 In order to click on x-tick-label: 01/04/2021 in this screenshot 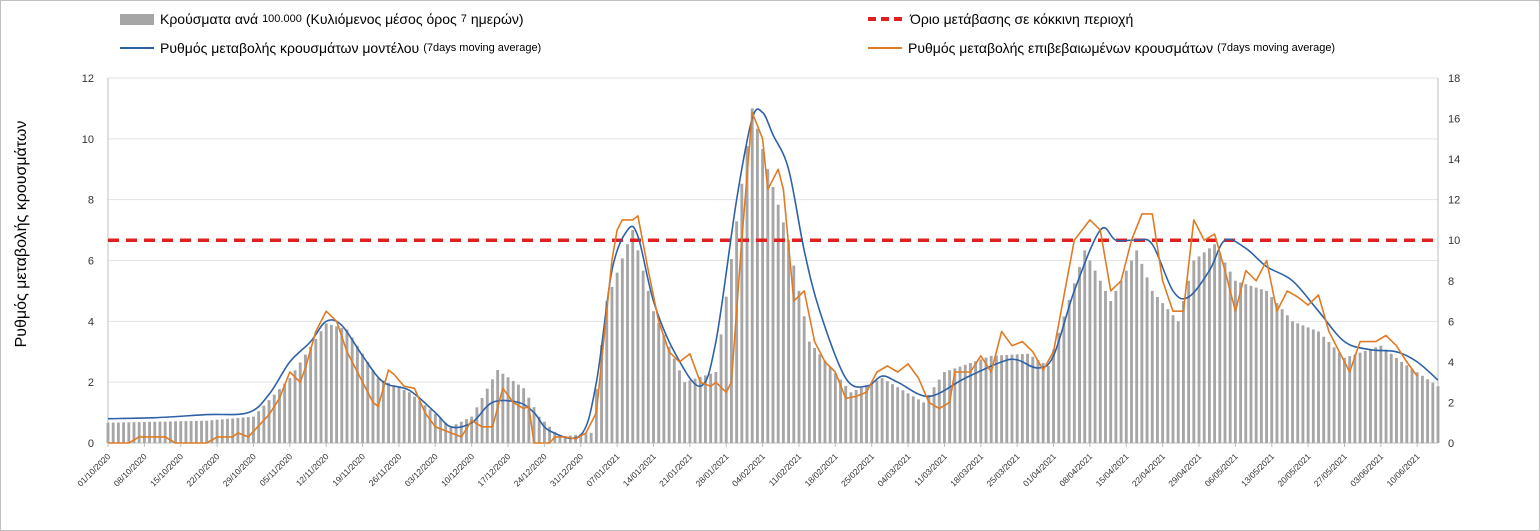, I will do `click(1039, 469)`.